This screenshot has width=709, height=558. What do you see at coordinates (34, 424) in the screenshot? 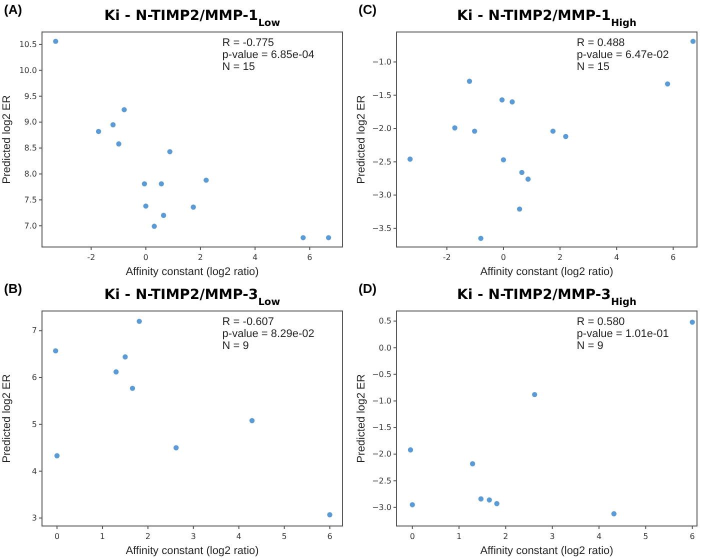
I see `y-tick-label: 5` at bounding box center [34, 424].